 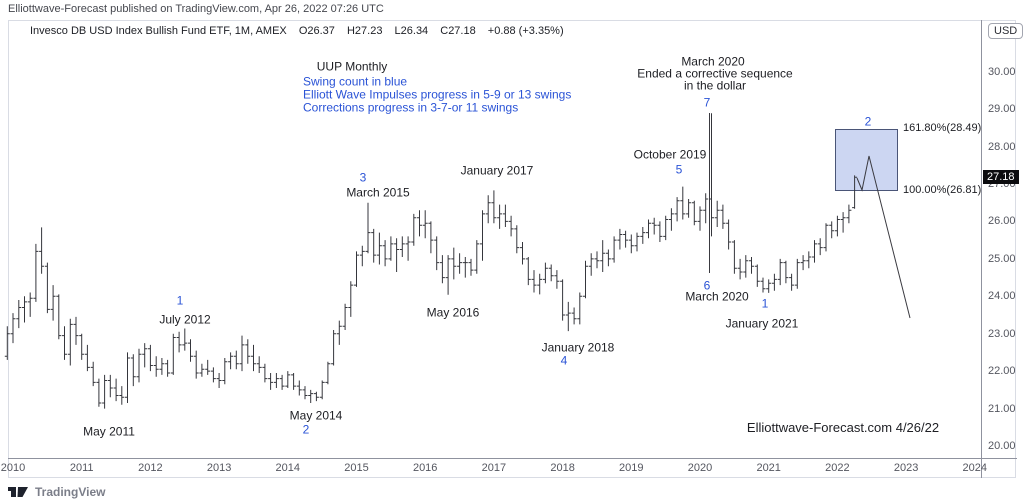 I want to click on swing-label: 5, so click(x=679, y=169).